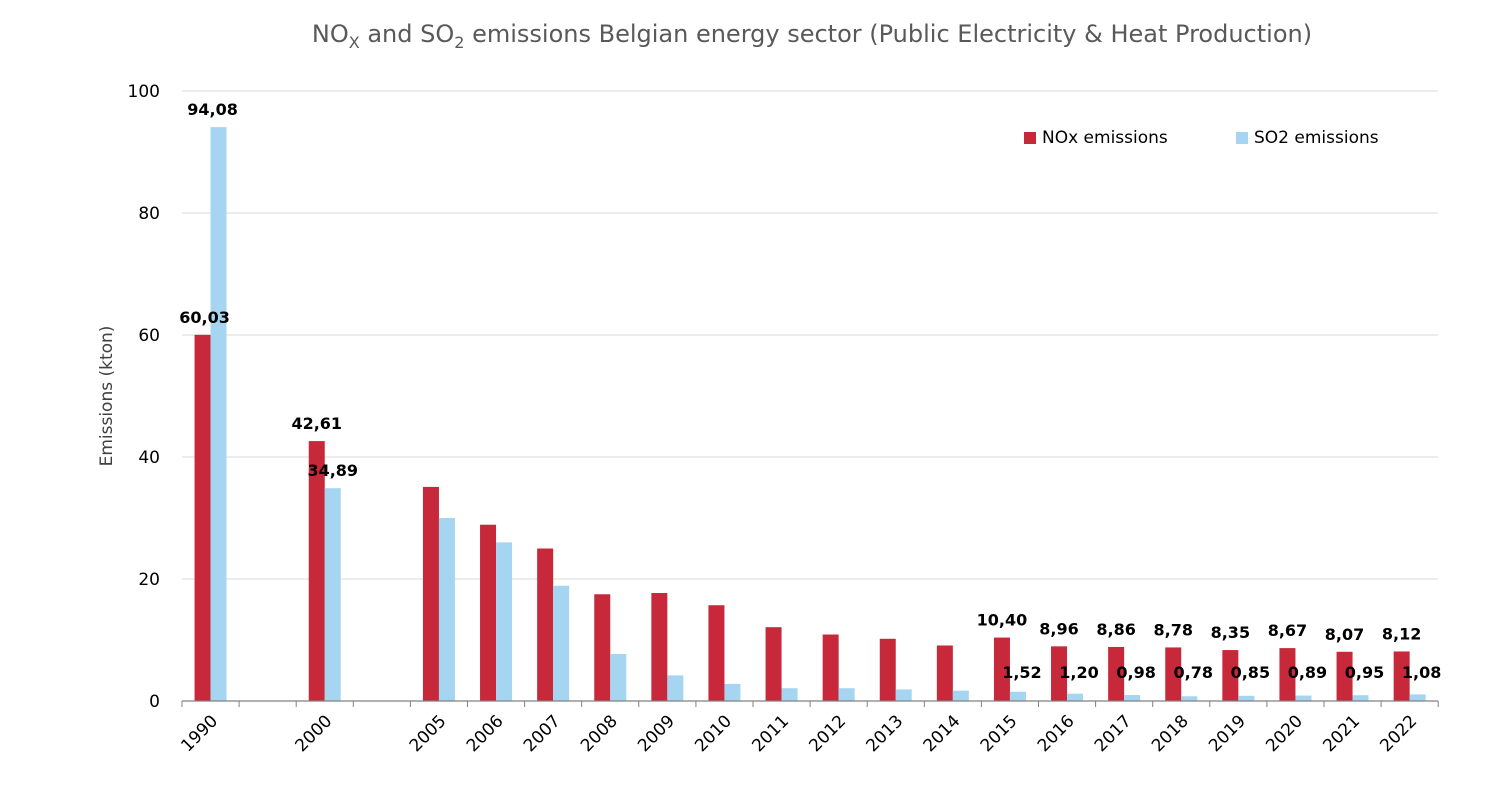 The height and width of the screenshot is (806, 1500). What do you see at coordinates (1135, 672) in the screenshot?
I see `data-label-so2: 0,98` at bounding box center [1135, 672].